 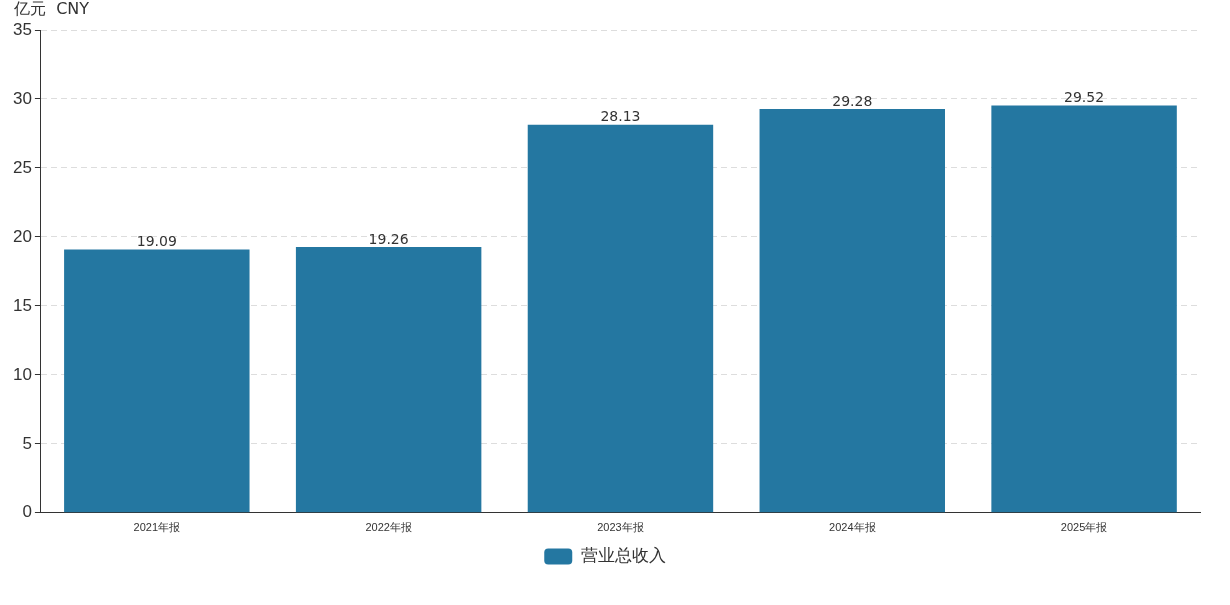 I want to click on data-label: 29.28, so click(x=852, y=100).